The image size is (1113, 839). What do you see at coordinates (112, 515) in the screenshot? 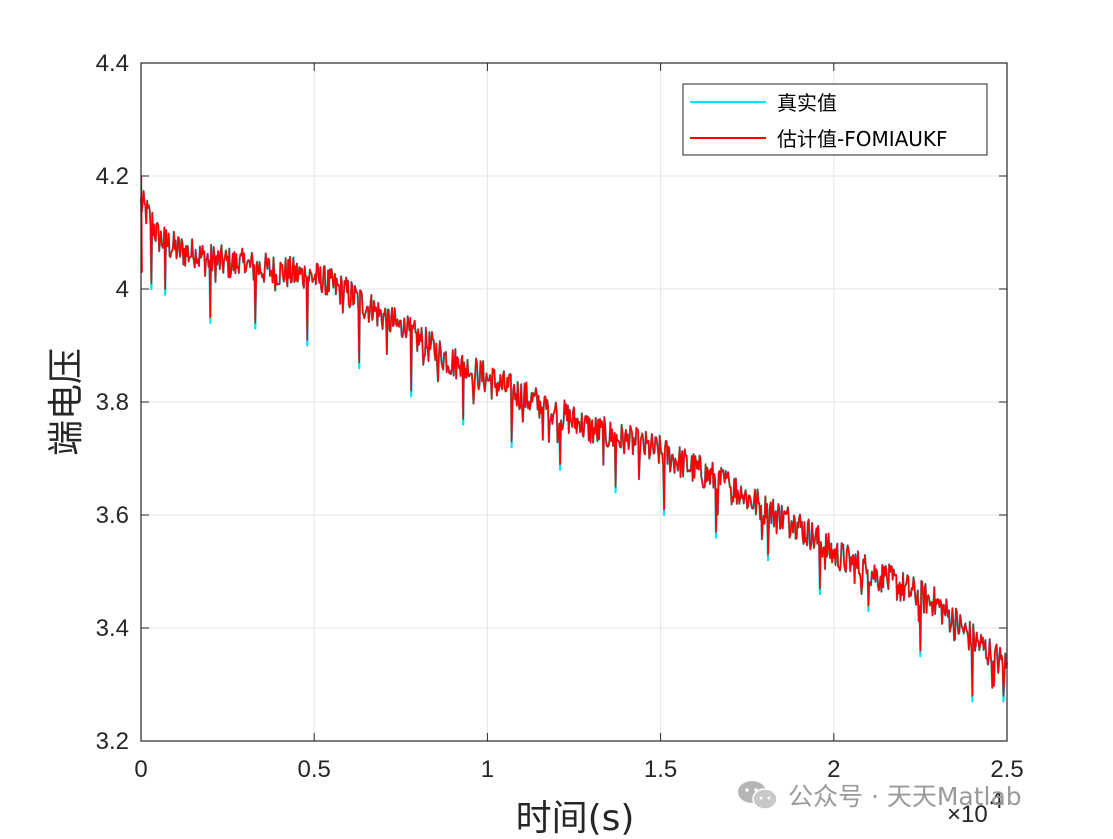
I see `y-tick-label: 3.6` at bounding box center [112, 515].